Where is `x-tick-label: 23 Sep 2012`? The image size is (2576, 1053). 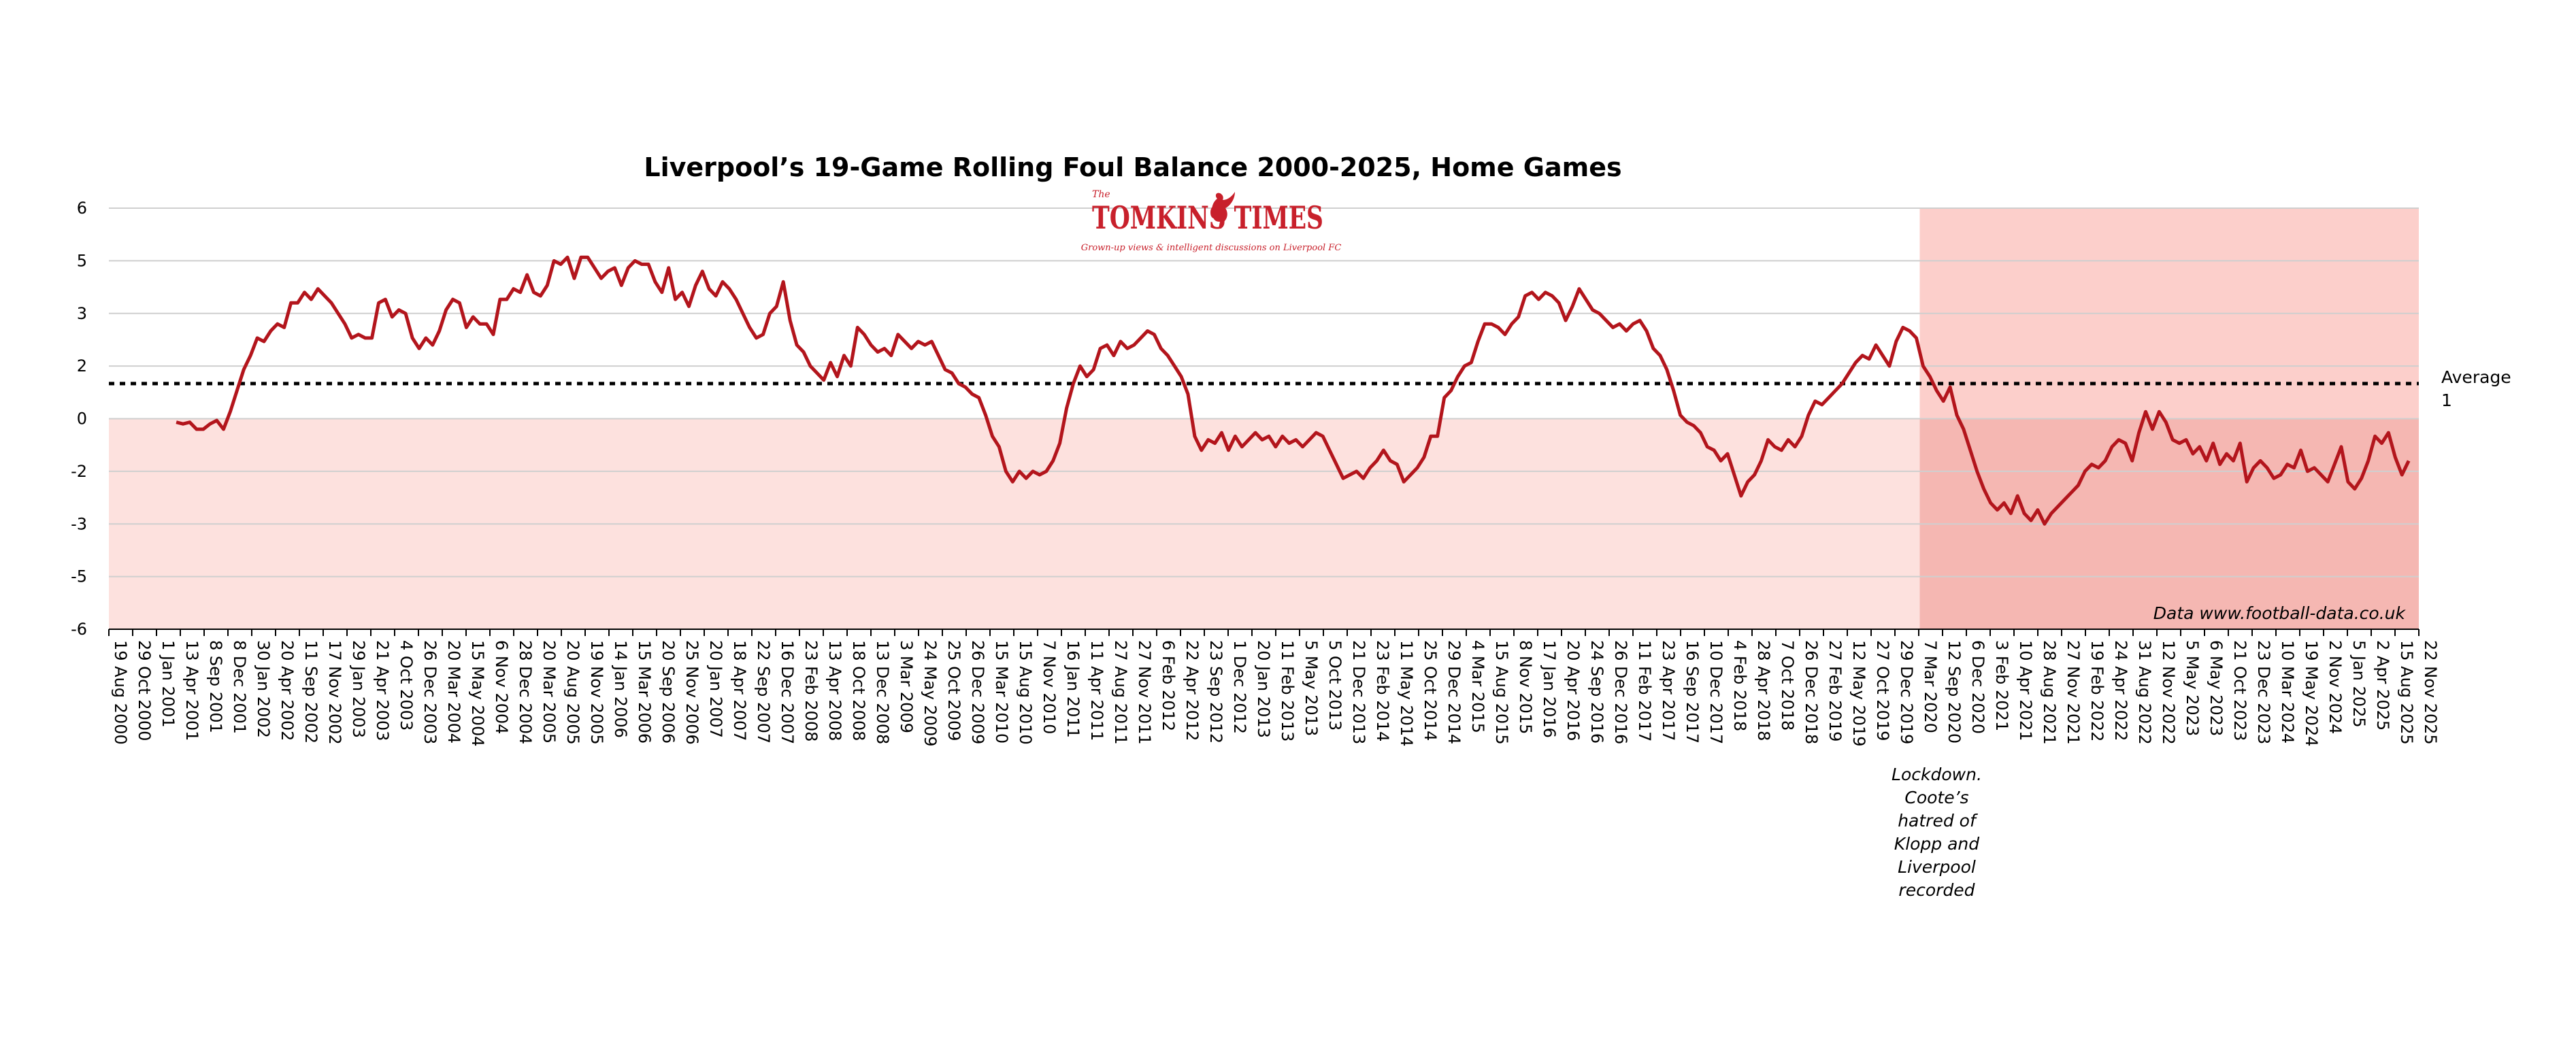
x-tick-label: 23 Sep 2012 is located at coordinates (1215, 691).